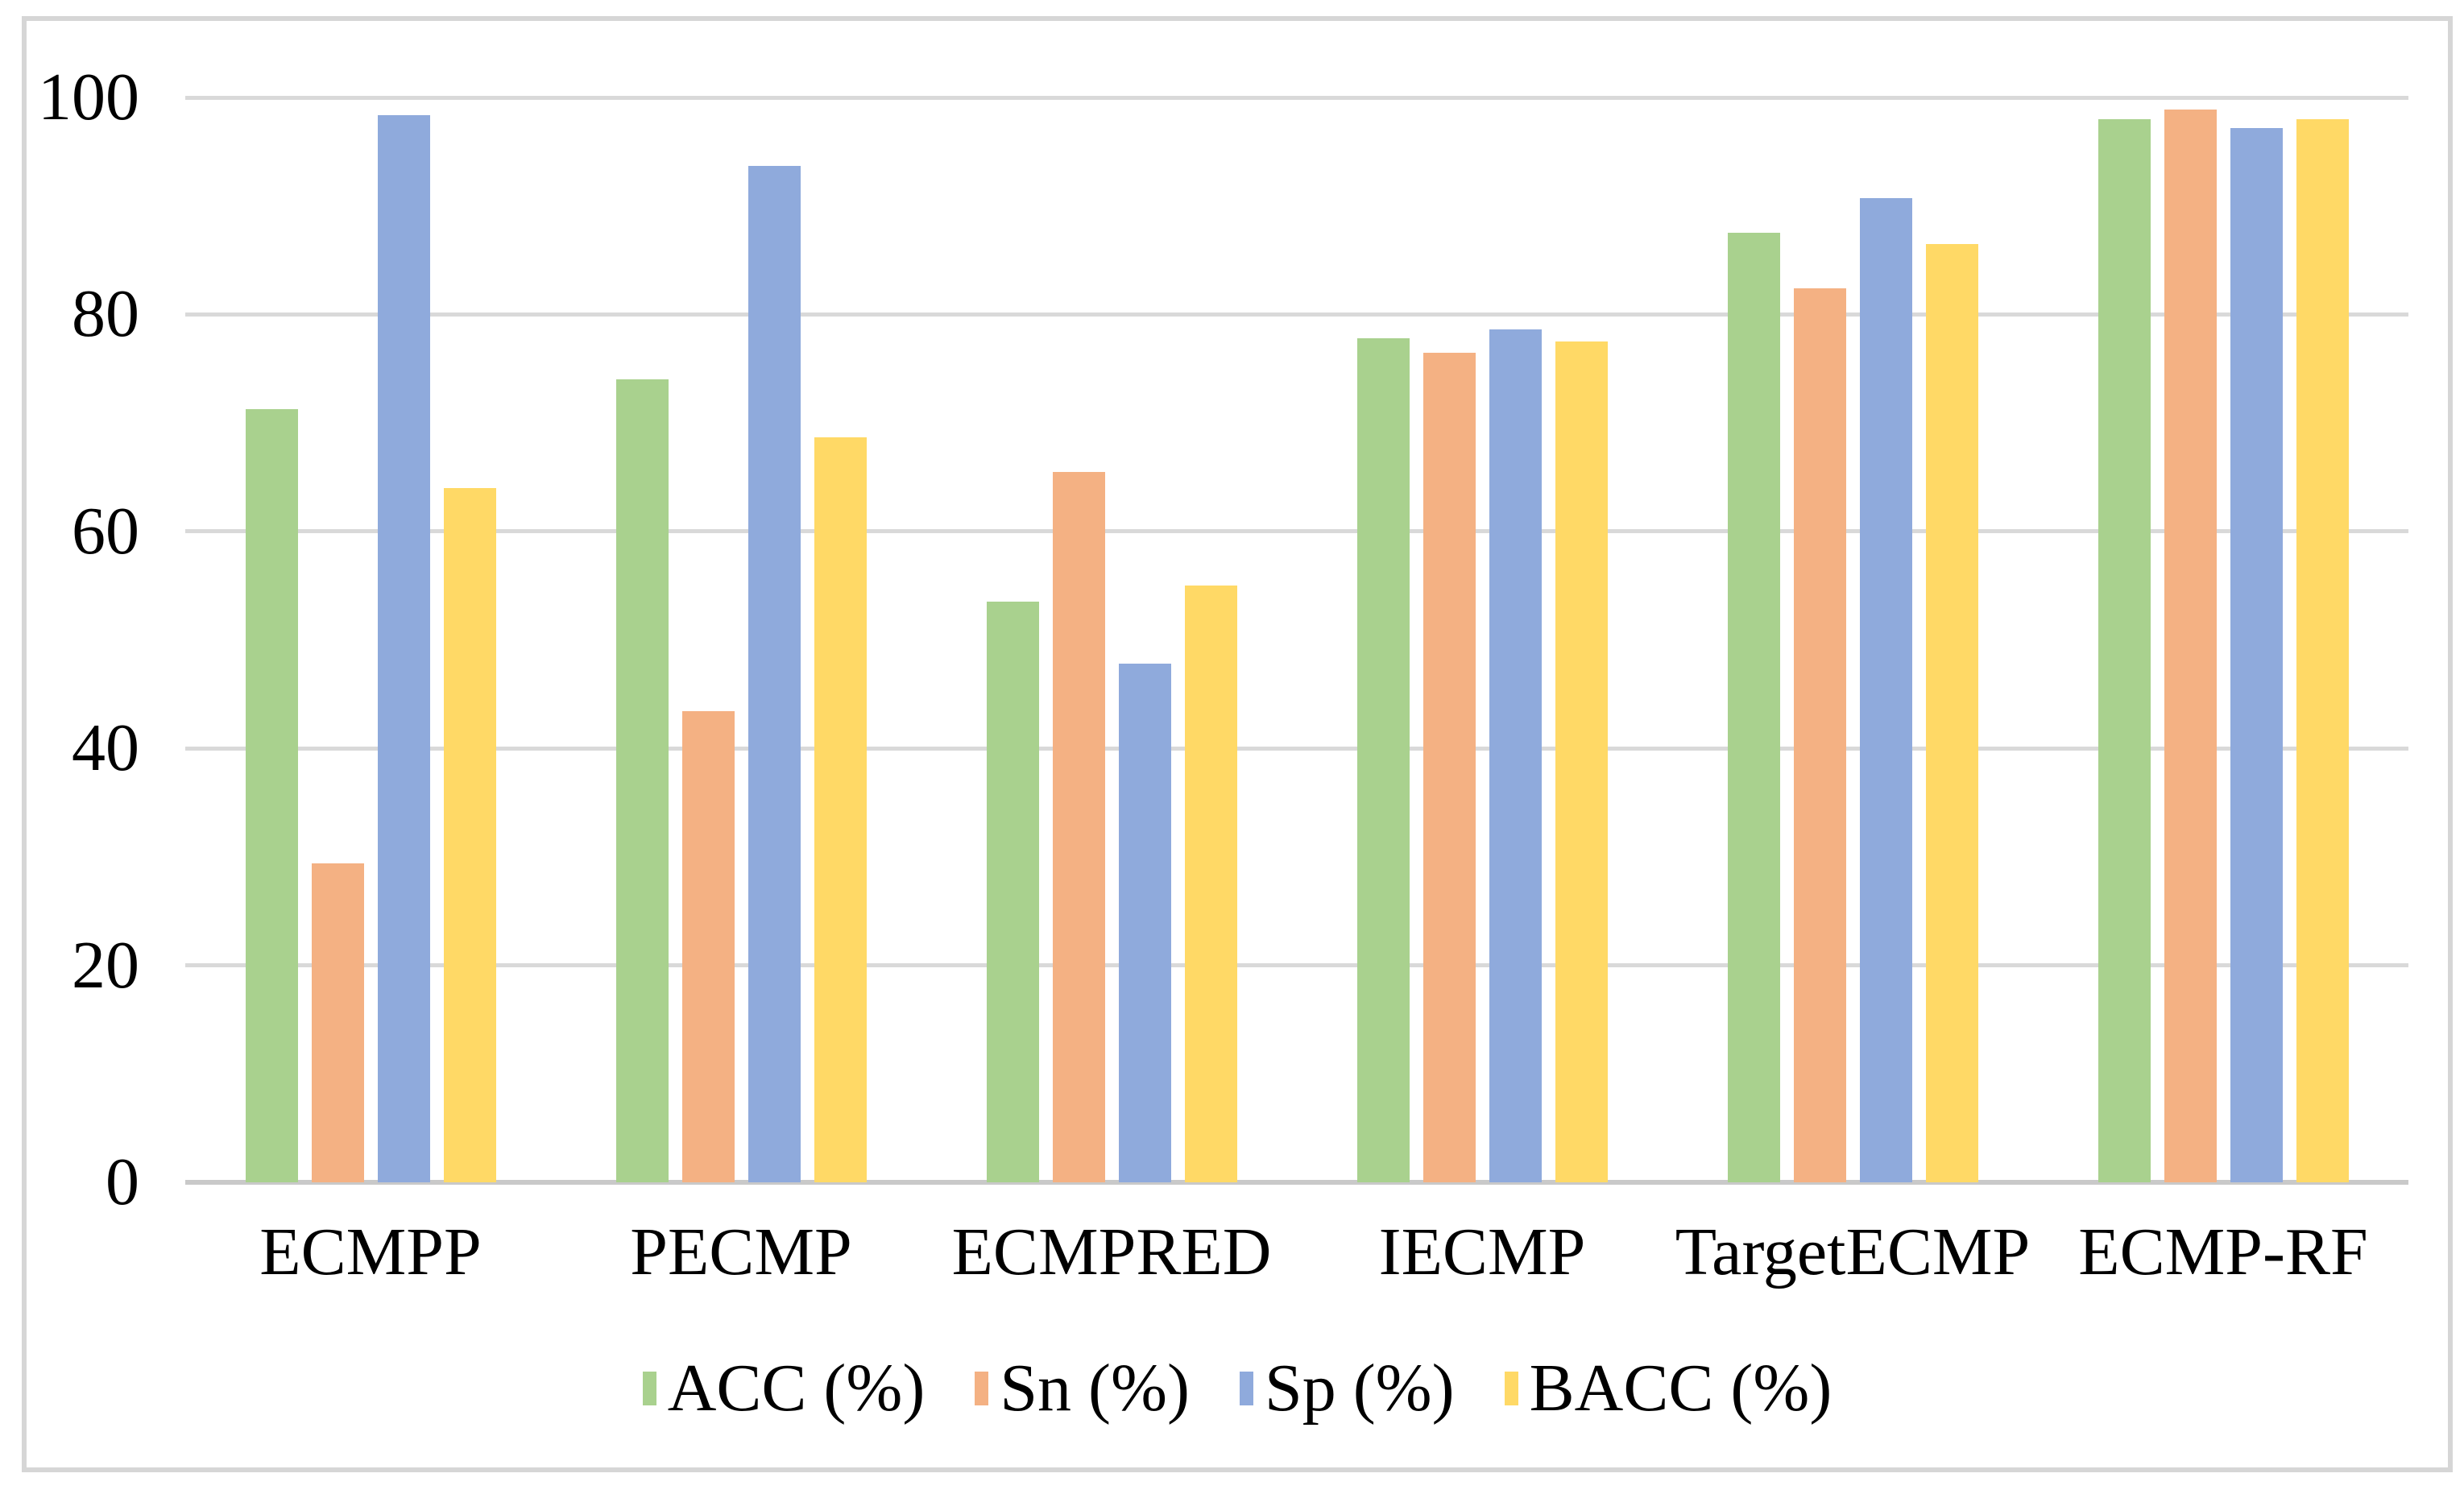 The height and width of the screenshot is (1494, 2464). What do you see at coordinates (1753, 707) in the screenshot?
I see `bar-TargetECMP-ACC` at bounding box center [1753, 707].